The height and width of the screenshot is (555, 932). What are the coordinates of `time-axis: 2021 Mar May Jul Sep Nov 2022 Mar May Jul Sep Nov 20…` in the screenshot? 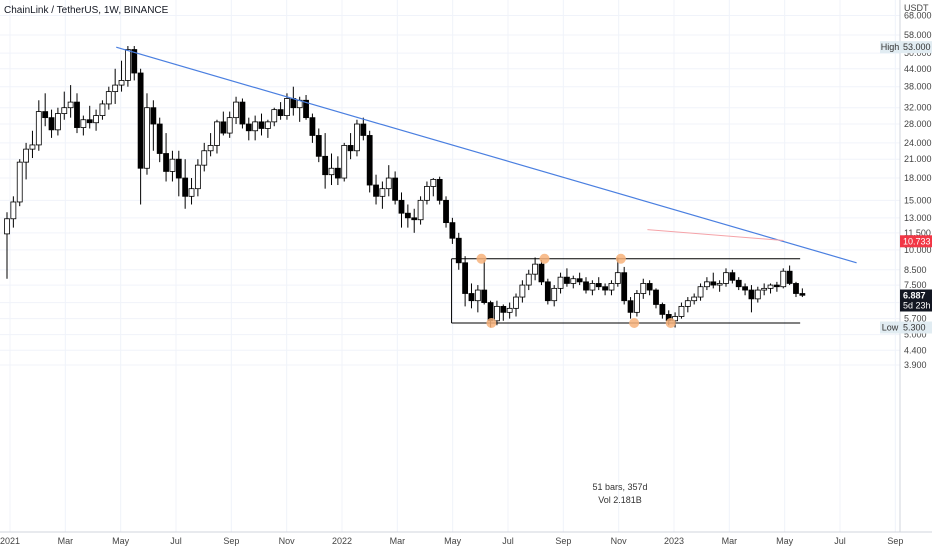 It's located at (451, 541).